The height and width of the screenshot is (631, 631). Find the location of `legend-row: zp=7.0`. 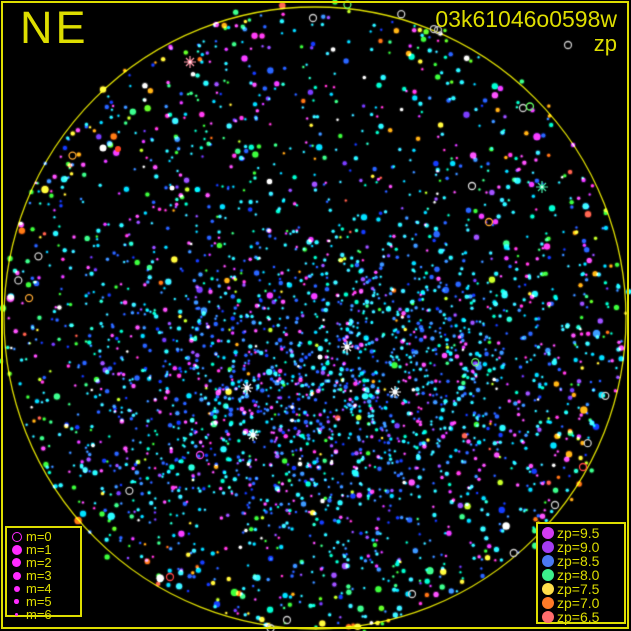

legend-row: zp=7.0 is located at coordinates (581, 603).